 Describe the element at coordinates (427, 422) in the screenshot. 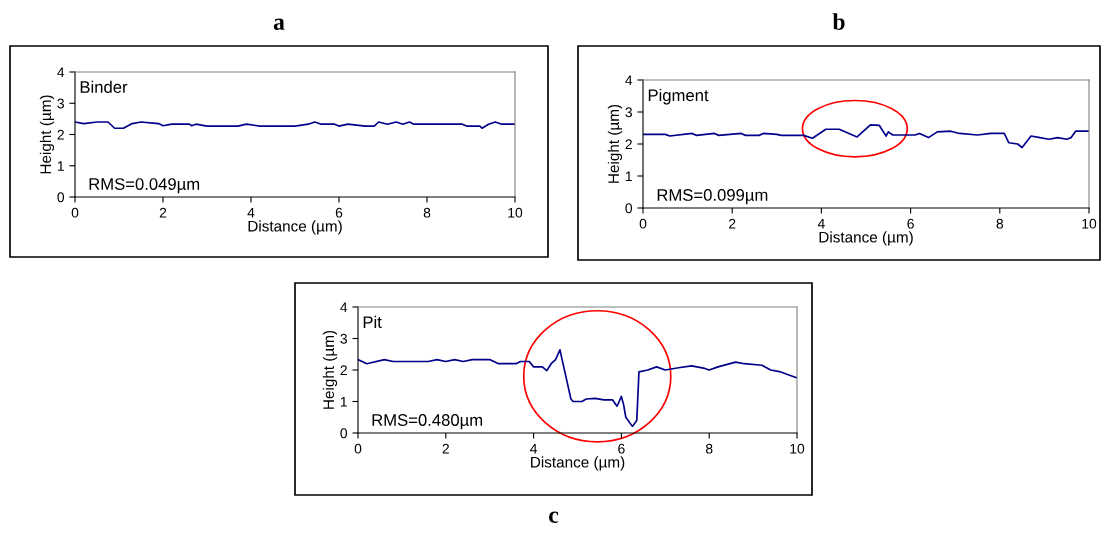

I see `annotation: RMS=0.480µm` at that location.